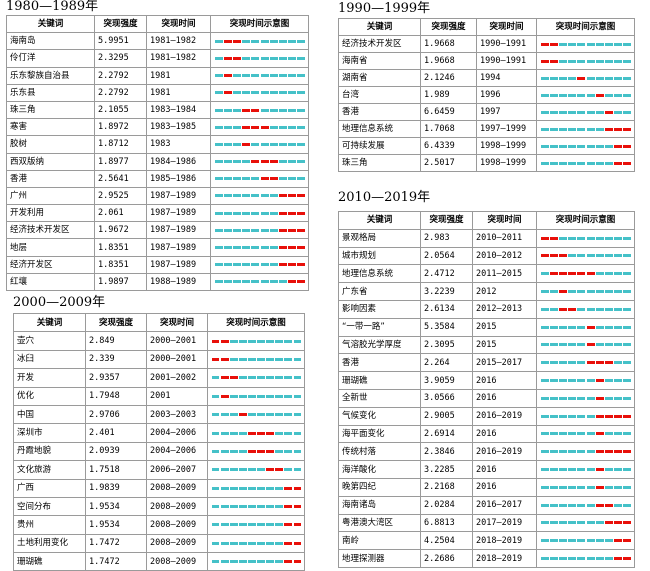  Describe the element at coordinates (157, 230) in the screenshot. I see `table-row: 经济技术开发区 1.9672 1987—1989` at that location.